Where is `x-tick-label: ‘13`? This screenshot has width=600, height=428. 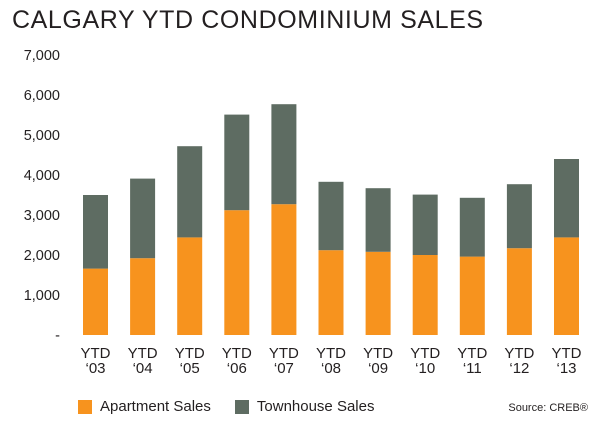 x-tick-label: ‘13 is located at coordinates (566, 368).